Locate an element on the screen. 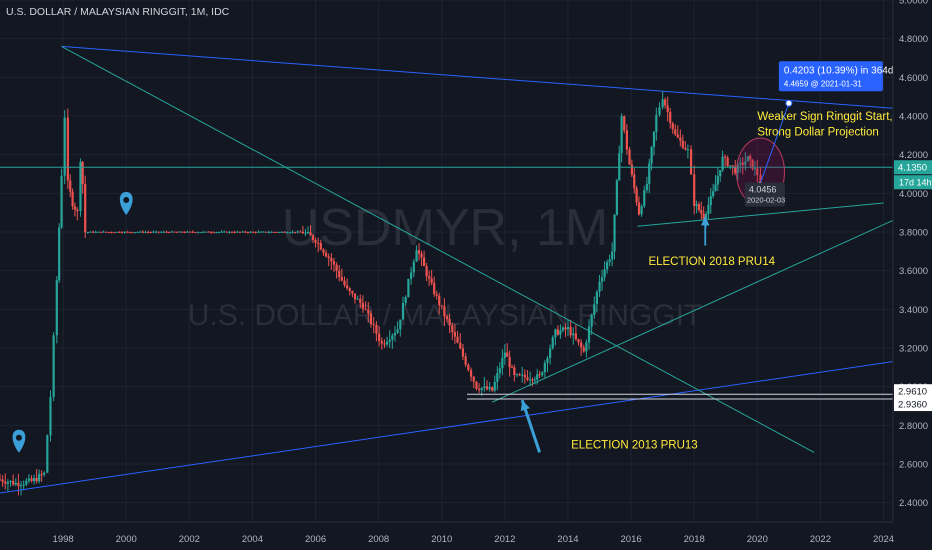 The width and height of the screenshot is (932, 550). annotation-text: ELECTION 2013 PRU13 is located at coordinates (634, 446).